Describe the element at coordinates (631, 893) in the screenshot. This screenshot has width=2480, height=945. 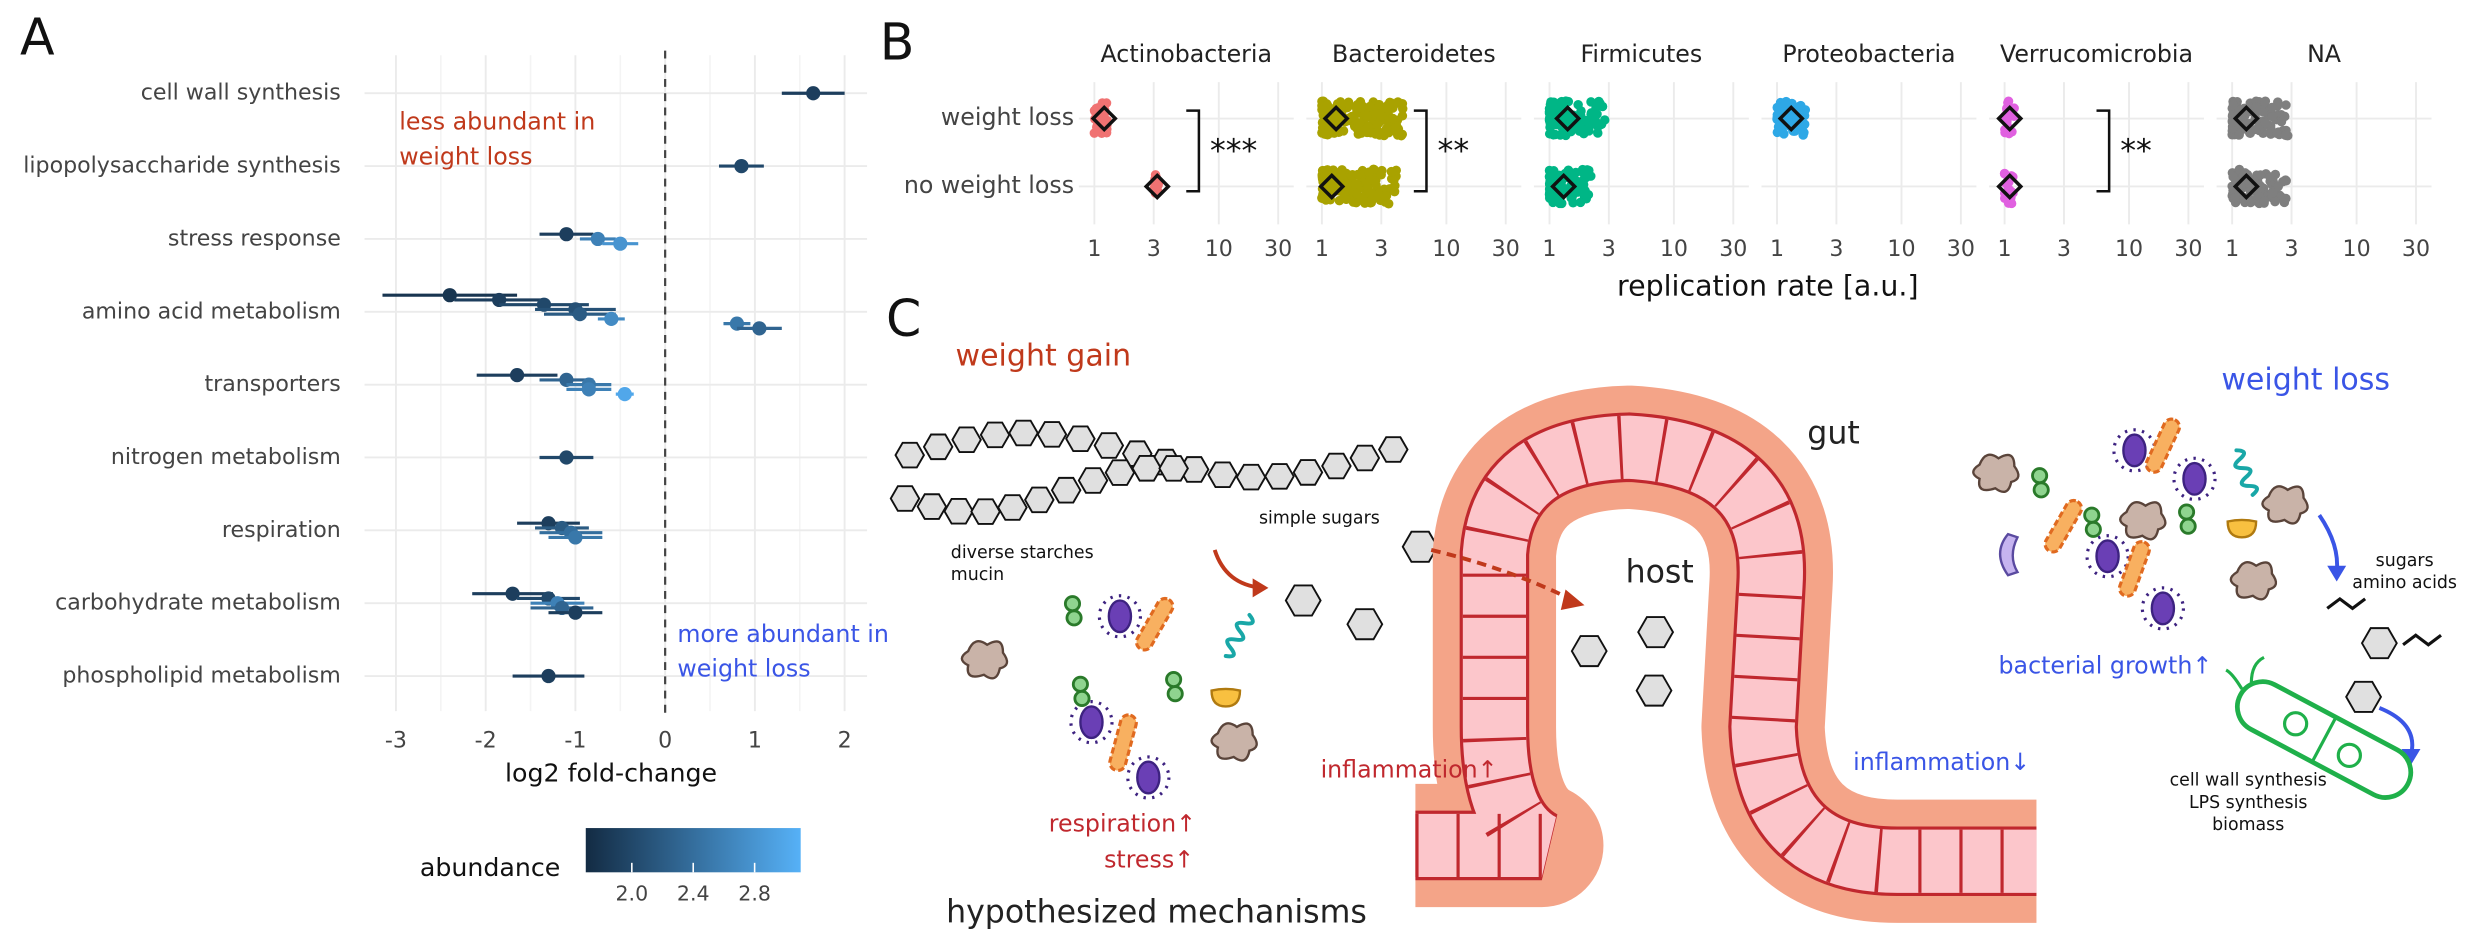
I see `colorbar-label: 2.0` at that location.